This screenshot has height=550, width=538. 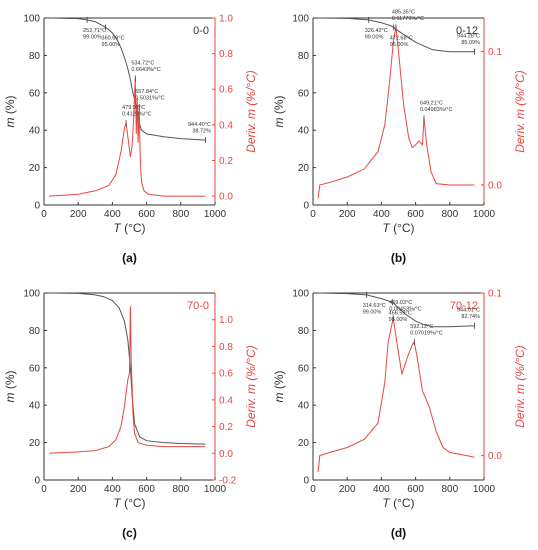 I want to click on annotation-x-label: 485.35°C, so click(x=403, y=12).